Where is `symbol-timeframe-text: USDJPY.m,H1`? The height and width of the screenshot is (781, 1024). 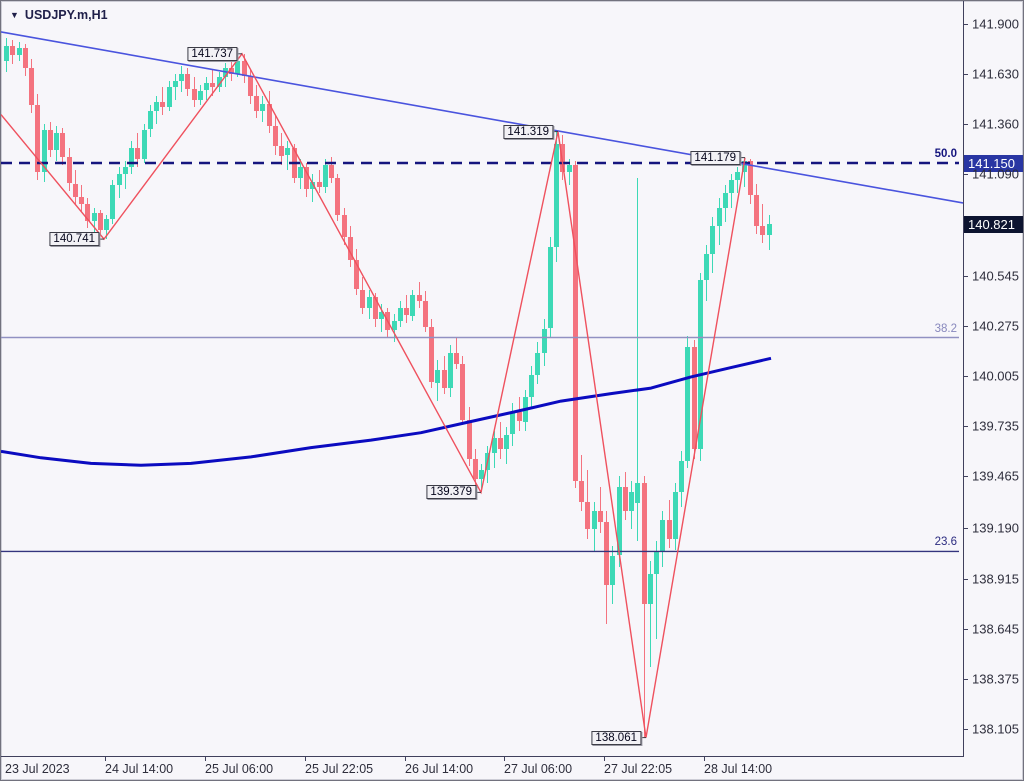
symbol-timeframe-text: USDJPY.m,H1 is located at coordinates (66, 15).